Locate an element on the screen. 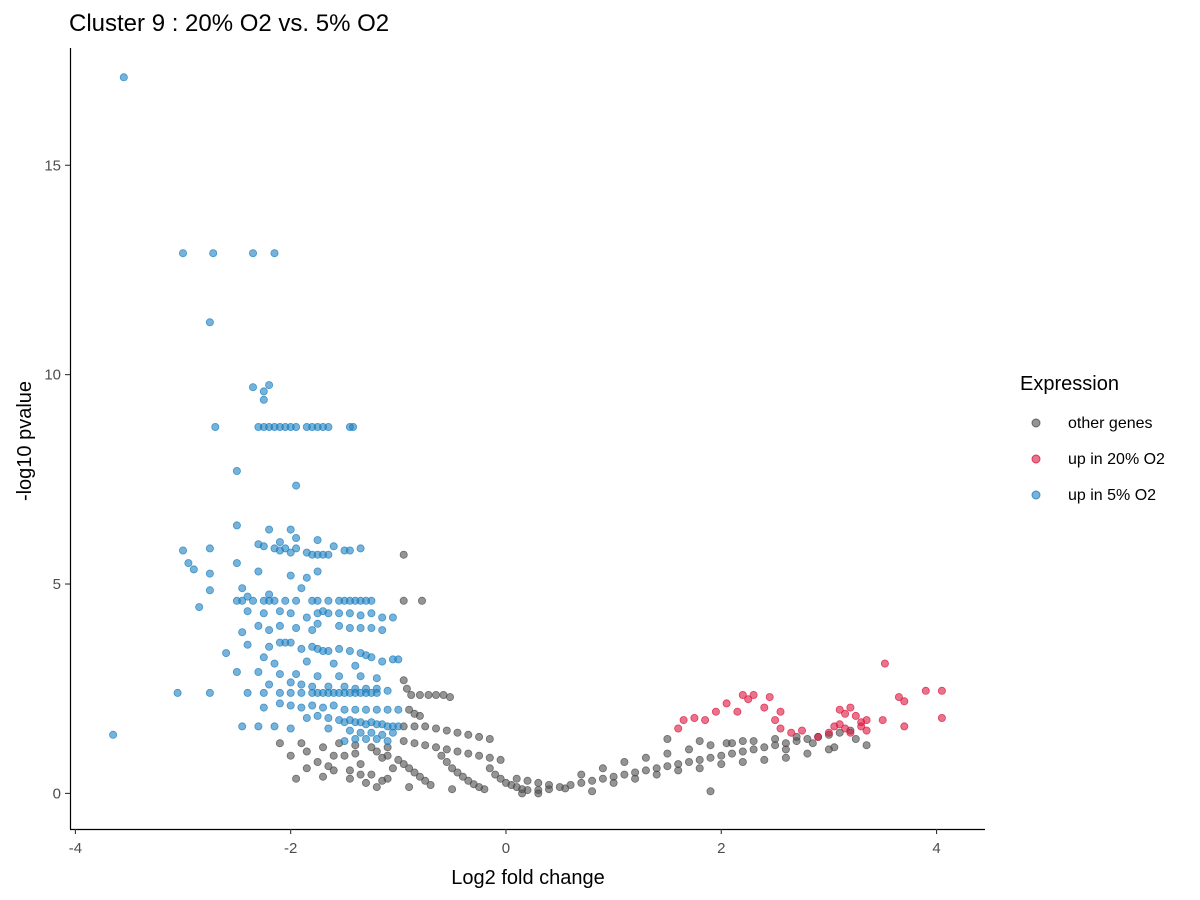 Image resolution: width=1200 pixels, height=900 pixels. x-tick-label: 4 is located at coordinates (936, 848).